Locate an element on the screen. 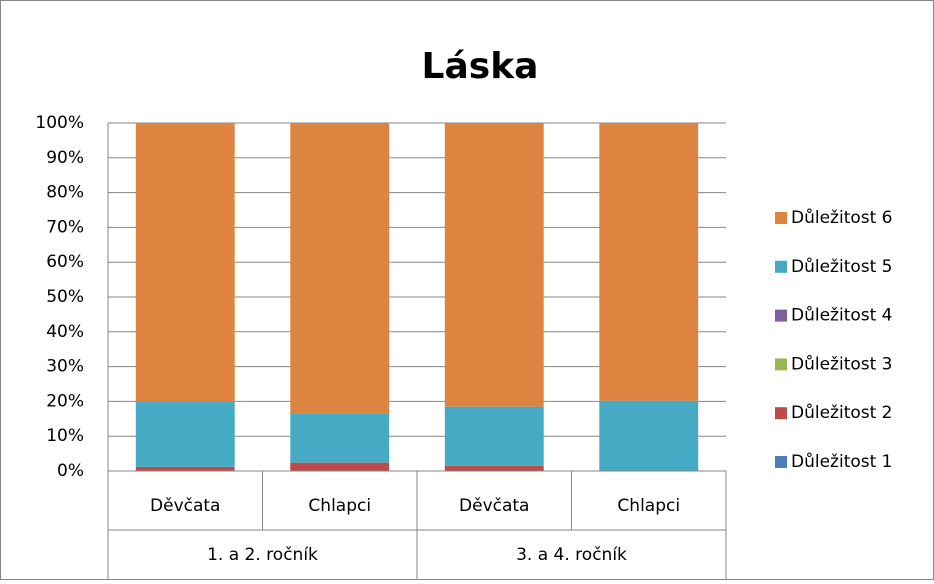 This screenshot has width=934, height=584. group-label: 1. a 2. ročník is located at coordinates (262, 555).